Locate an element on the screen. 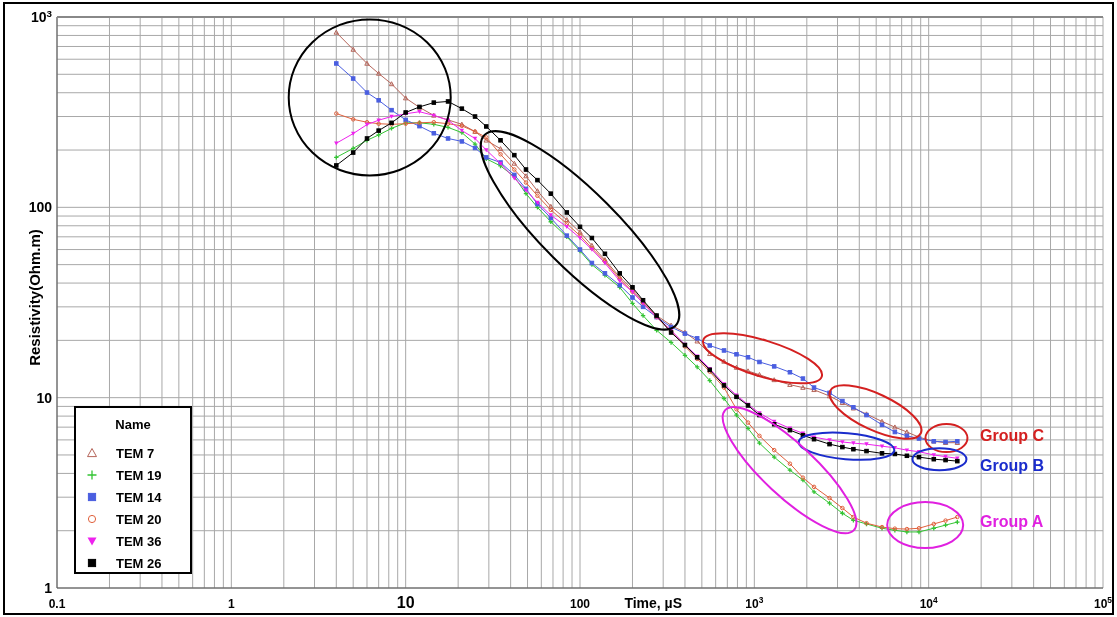 Image resolution: width=1117 pixels, height=617 pixels. legend-label: TEM 7 is located at coordinates (135, 453).